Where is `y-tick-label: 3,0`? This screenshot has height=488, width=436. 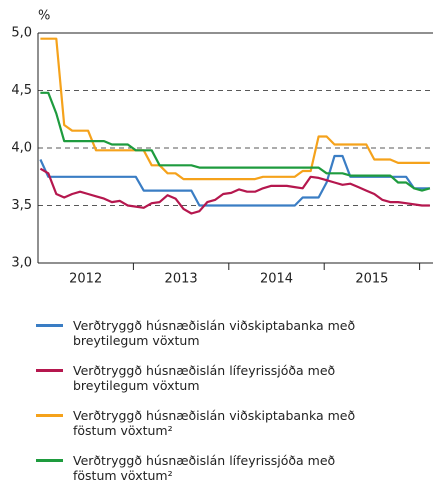
y-tick-label: 3,0 is located at coordinates (21, 263).